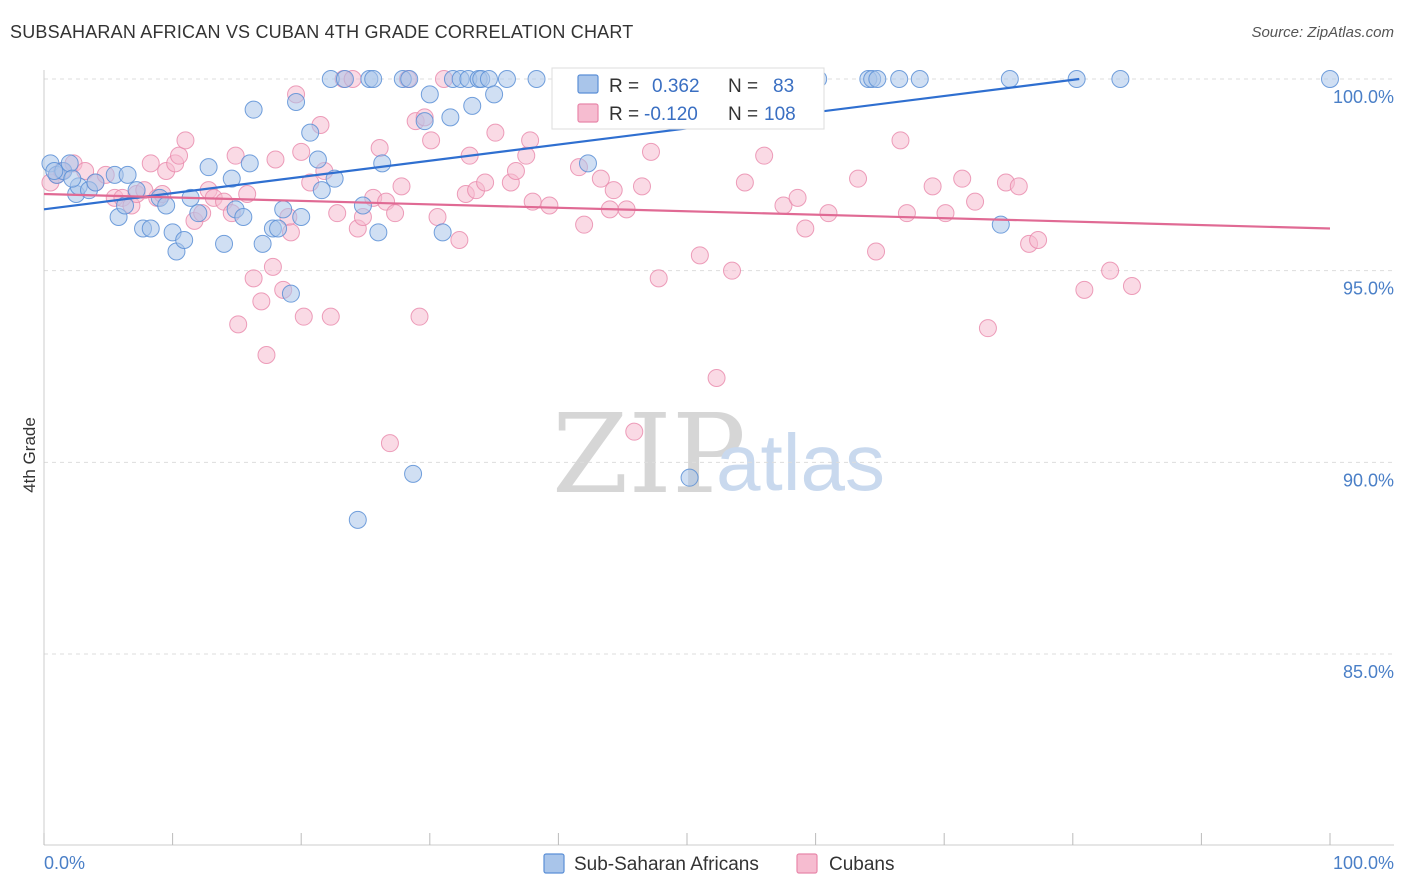 This screenshot has height=892, width=1406. Describe the element at coordinates (666, 864) in the screenshot. I see `legend-label-subsaharan: Sub-Saharan Africans` at that location.